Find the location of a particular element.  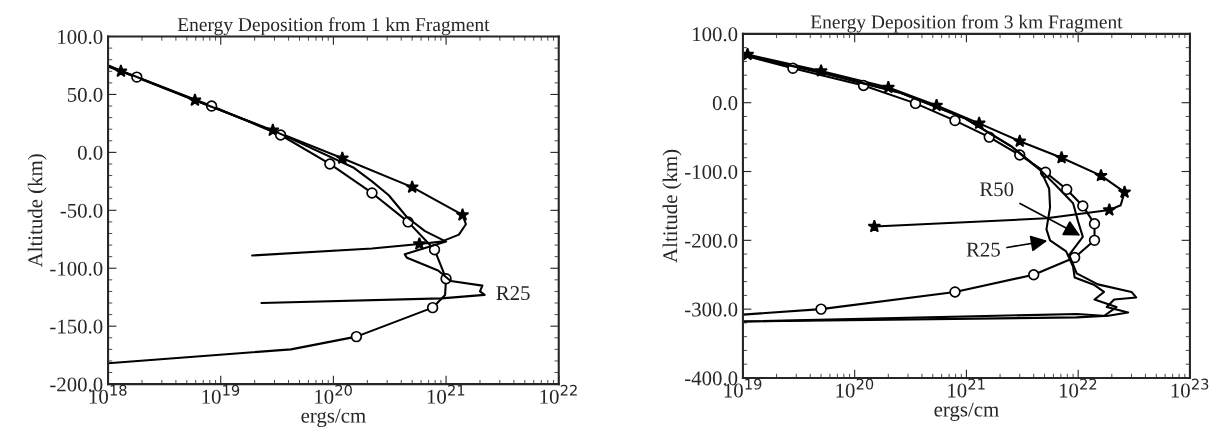

y-tick-label: -200.0 is located at coordinates (711, 240).